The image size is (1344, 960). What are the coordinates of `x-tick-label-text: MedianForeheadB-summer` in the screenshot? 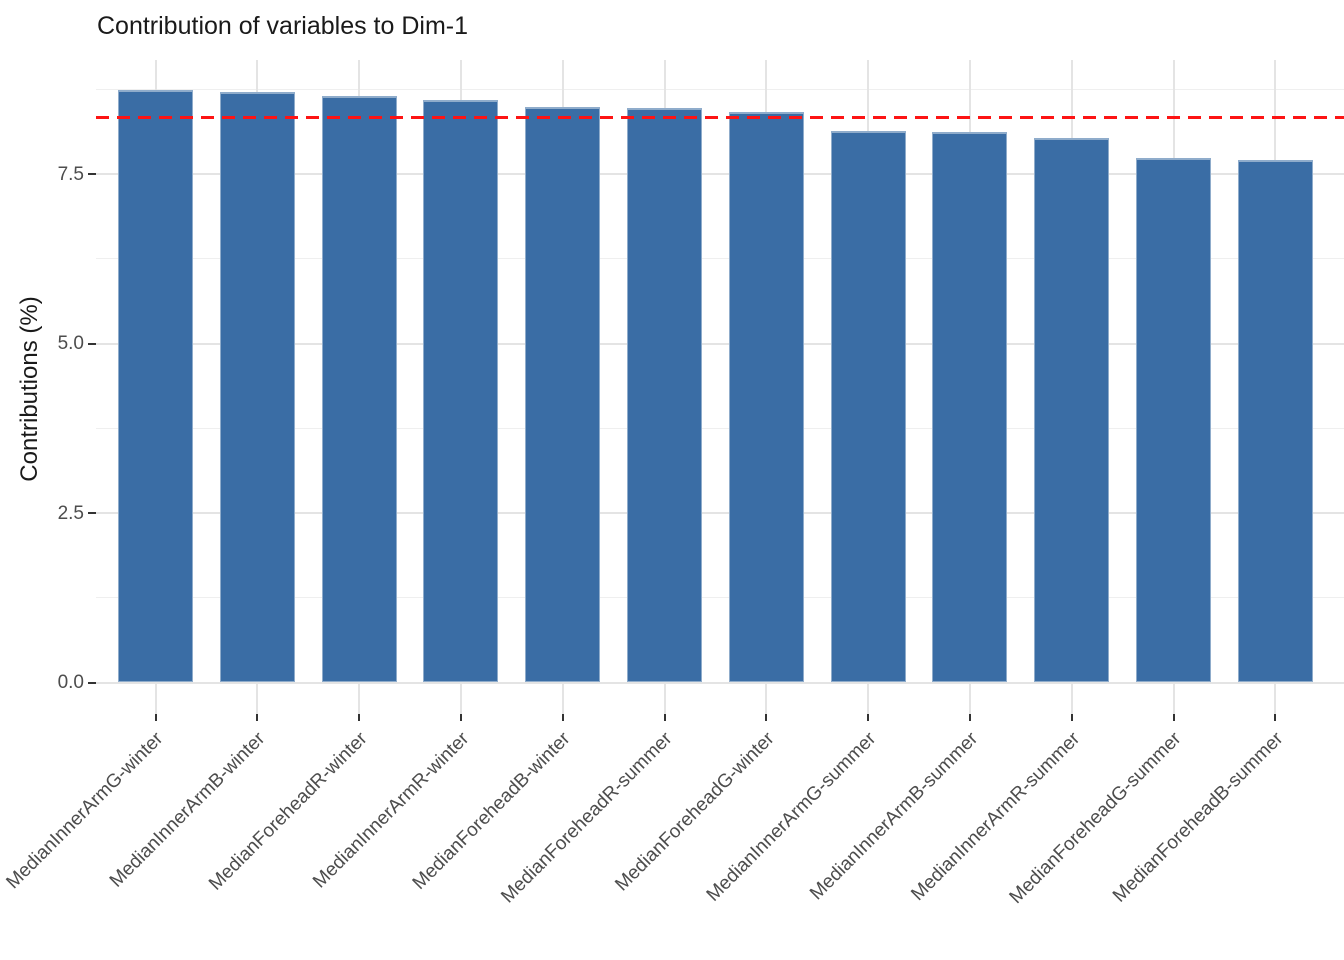 It's located at (1198, 817).